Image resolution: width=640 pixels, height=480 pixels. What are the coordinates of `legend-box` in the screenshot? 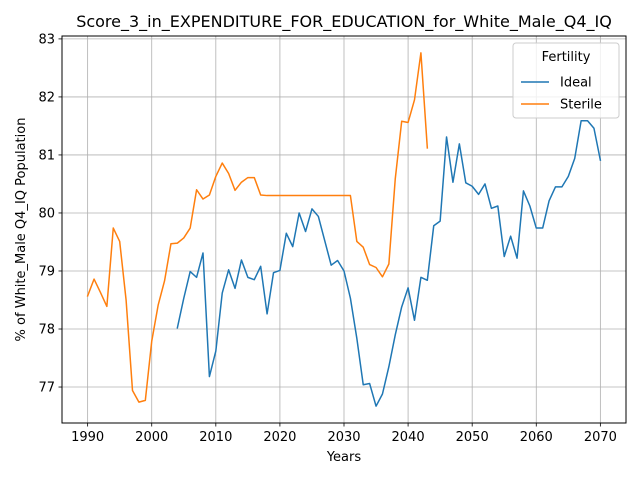 It's located at (566, 80).